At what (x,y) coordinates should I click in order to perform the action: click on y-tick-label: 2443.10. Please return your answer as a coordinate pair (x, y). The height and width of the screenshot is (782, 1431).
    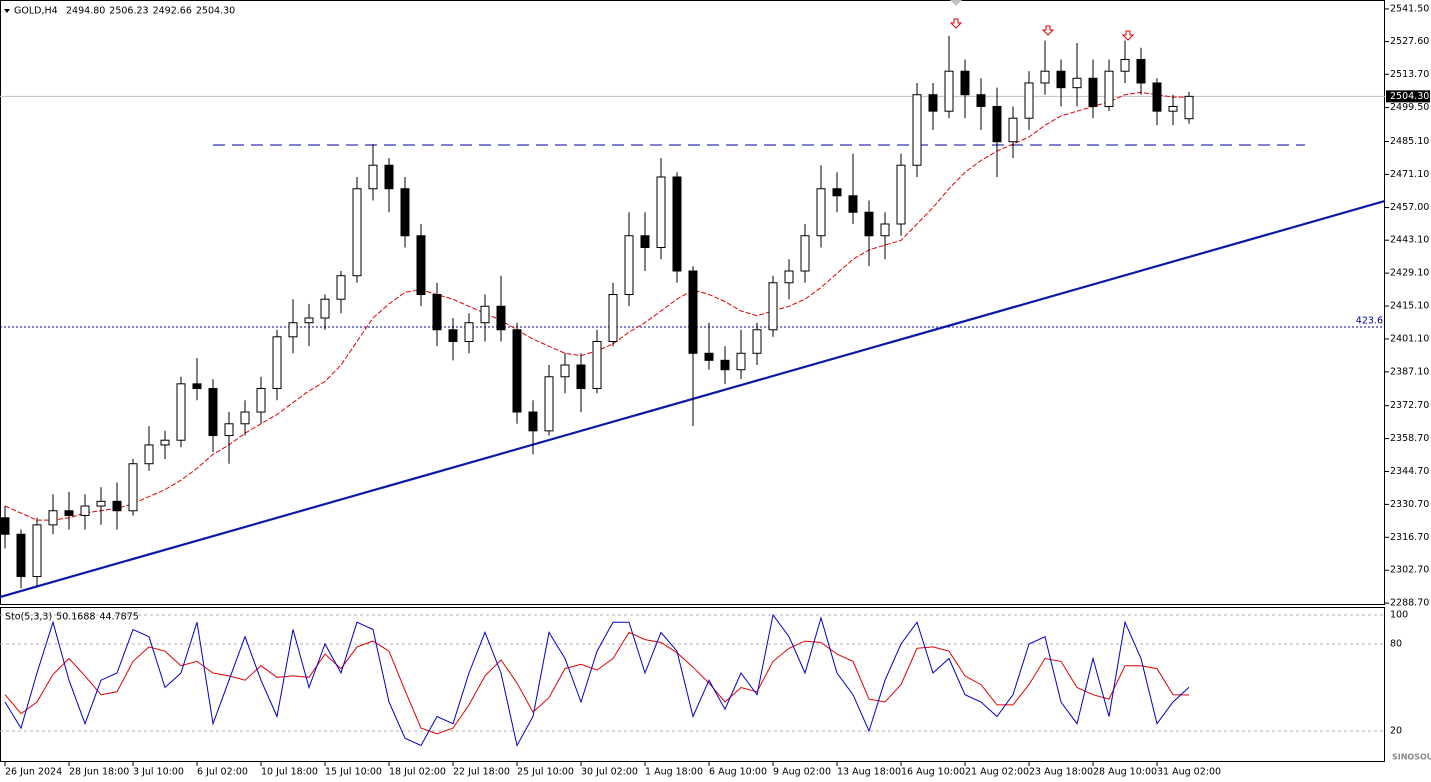
    Looking at the image, I should click on (1409, 240).